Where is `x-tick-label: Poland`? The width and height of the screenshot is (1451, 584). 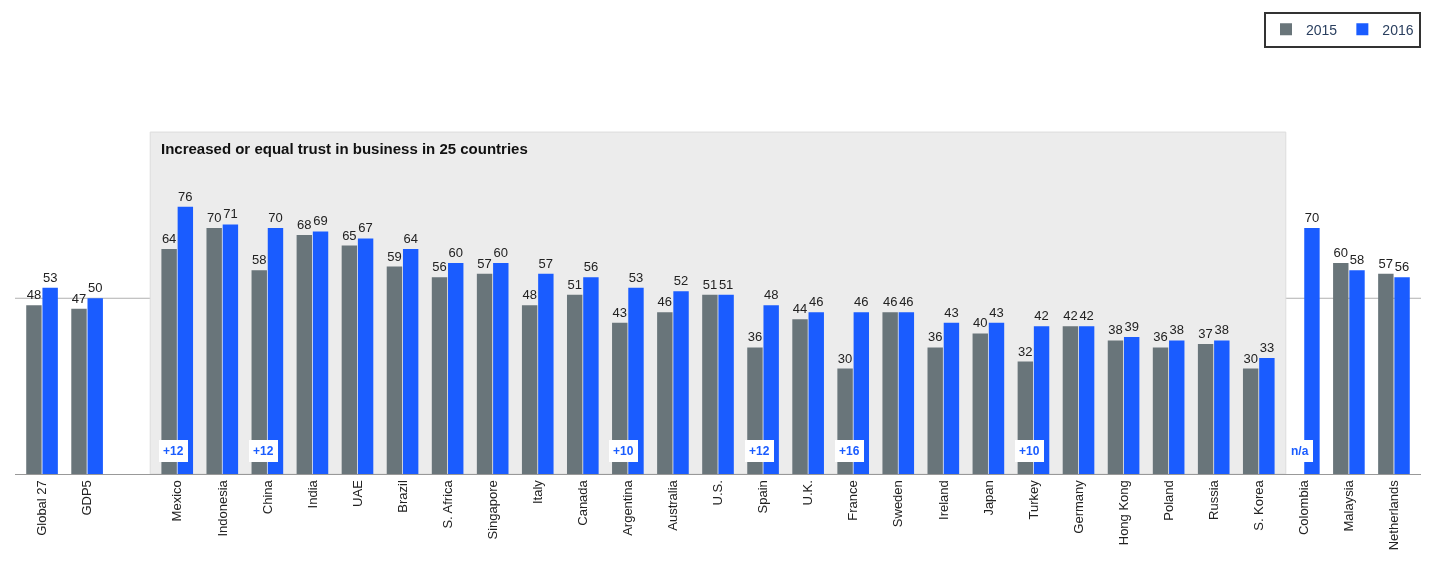
x-tick-label: Poland is located at coordinates (1168, 500).